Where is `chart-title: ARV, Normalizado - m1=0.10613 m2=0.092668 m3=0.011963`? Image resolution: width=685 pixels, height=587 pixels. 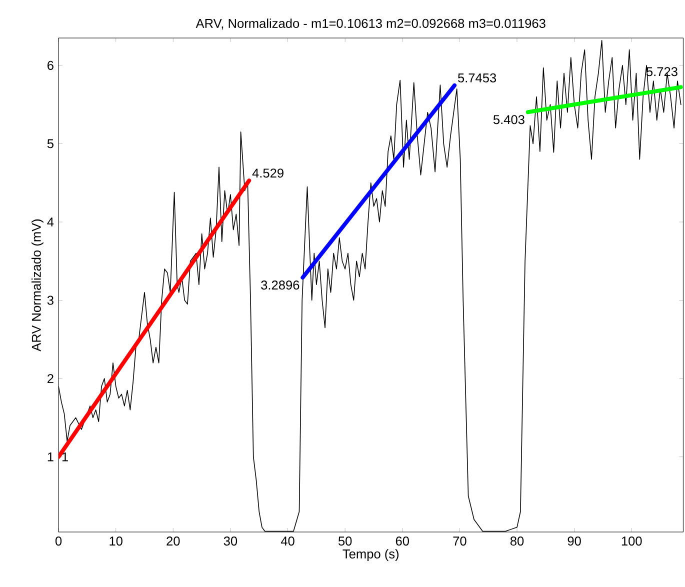
chart-title: ARV, Normalizado - m1=0.10613 m2=0.092668 m3=0.011963 is located at coordinates (371, 24).